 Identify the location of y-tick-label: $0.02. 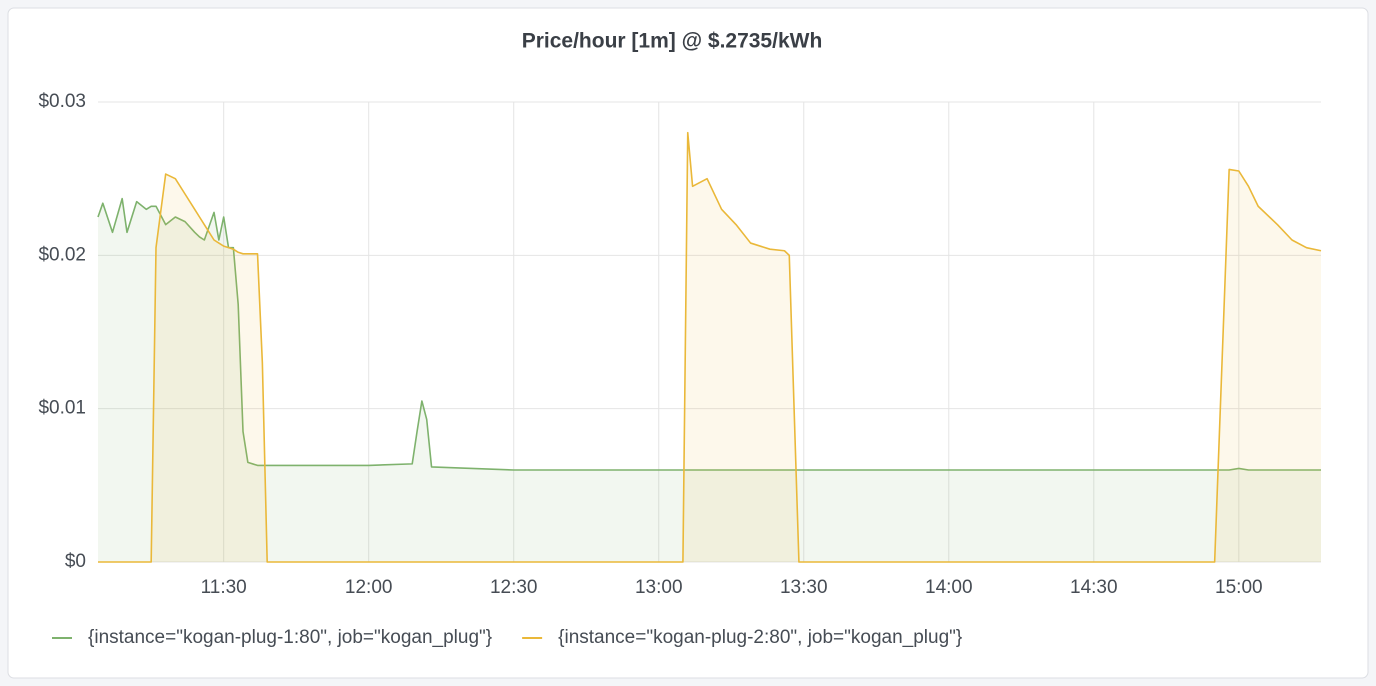
(62, 254).